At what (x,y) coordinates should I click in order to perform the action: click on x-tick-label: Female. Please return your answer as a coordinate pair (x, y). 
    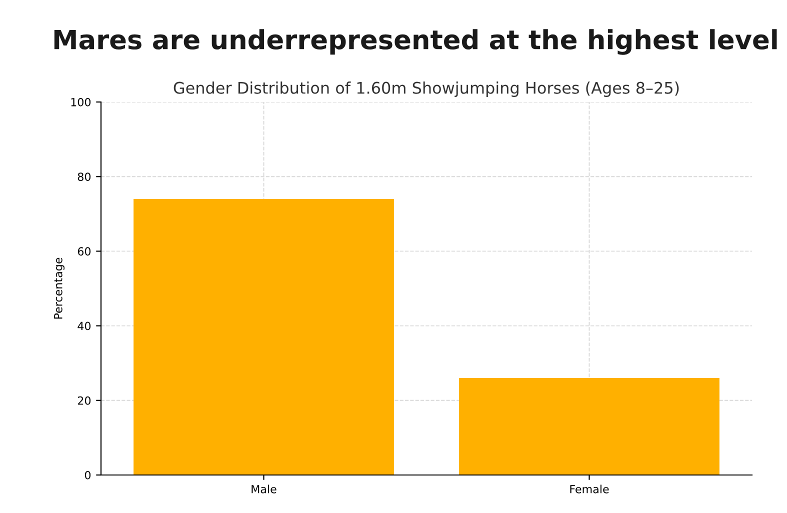
    Looking at the image, I should click on (589, 489).